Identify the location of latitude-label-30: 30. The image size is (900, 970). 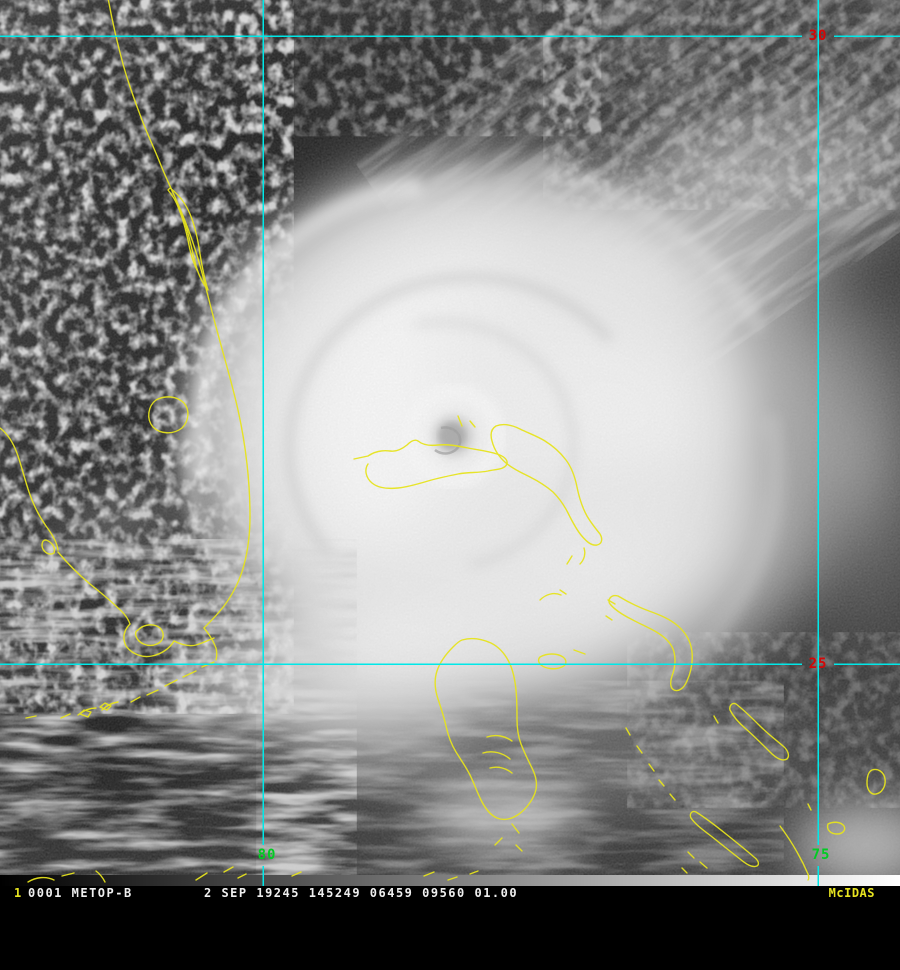
(818, 36).